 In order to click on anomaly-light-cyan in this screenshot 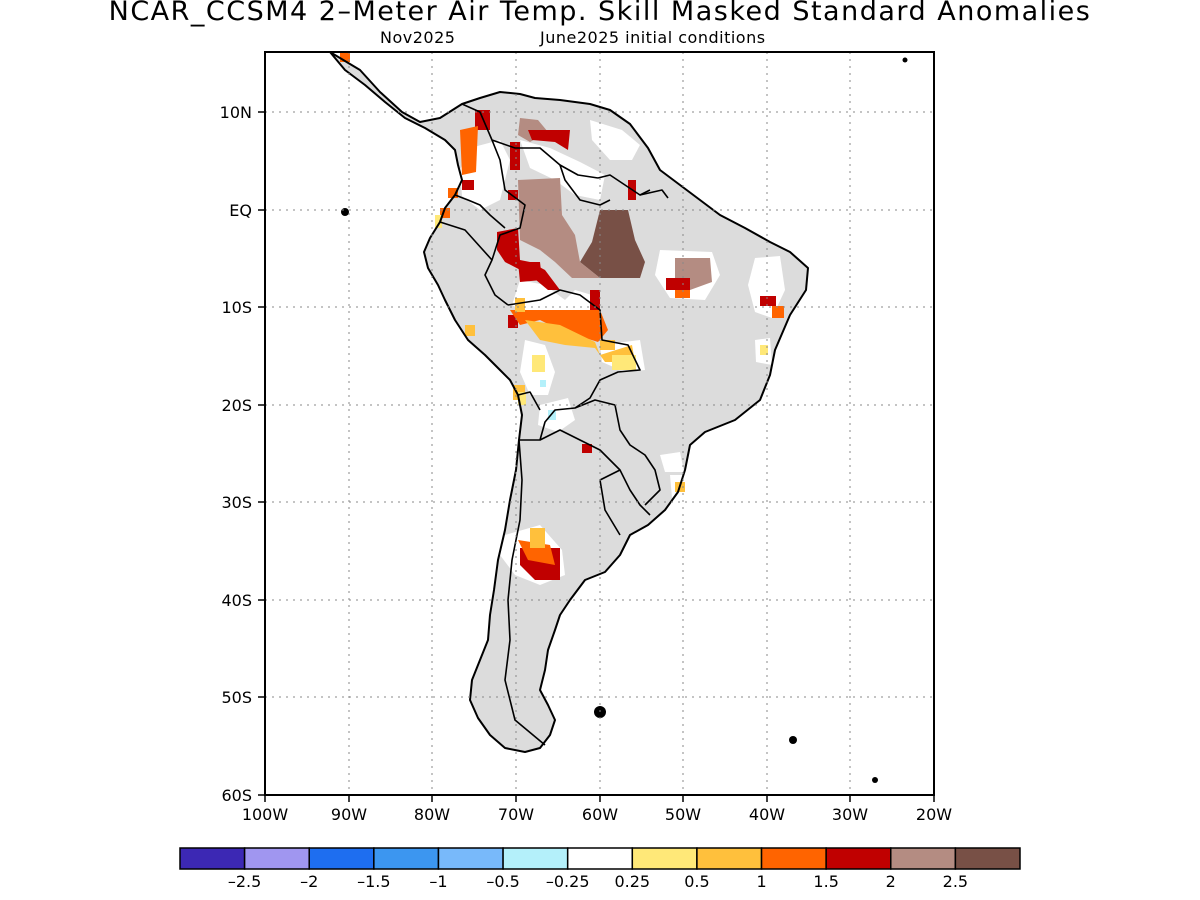, I will do `click(548, 400)`.